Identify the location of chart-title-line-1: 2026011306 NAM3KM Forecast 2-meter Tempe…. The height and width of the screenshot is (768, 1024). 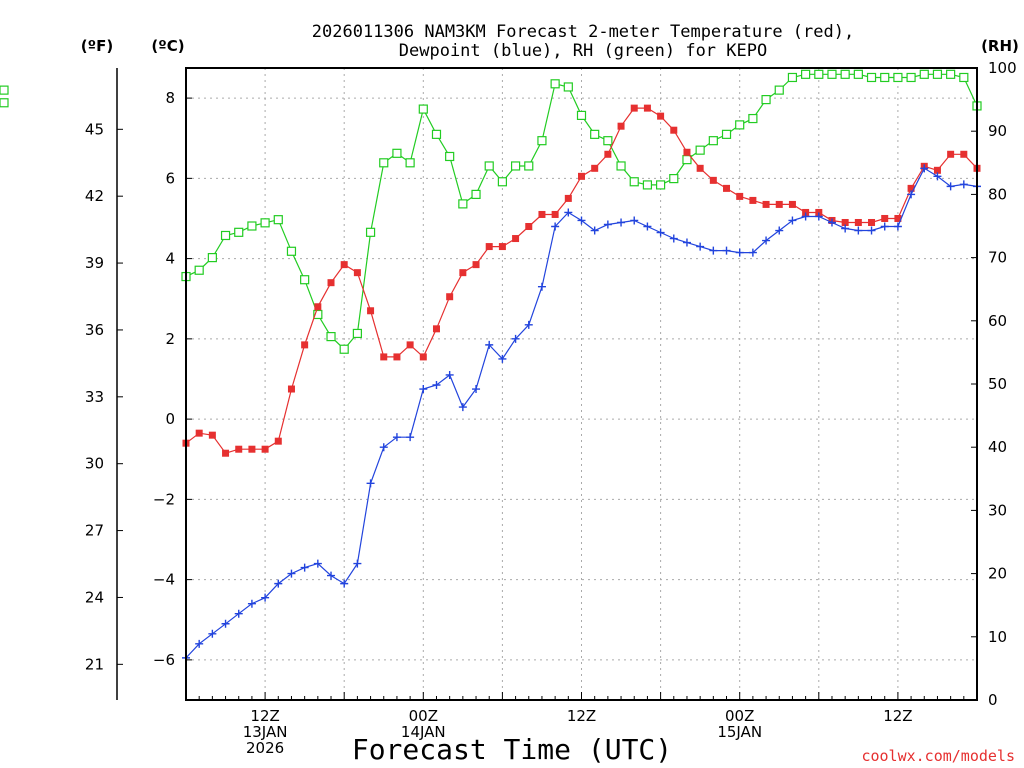
(583, 32).